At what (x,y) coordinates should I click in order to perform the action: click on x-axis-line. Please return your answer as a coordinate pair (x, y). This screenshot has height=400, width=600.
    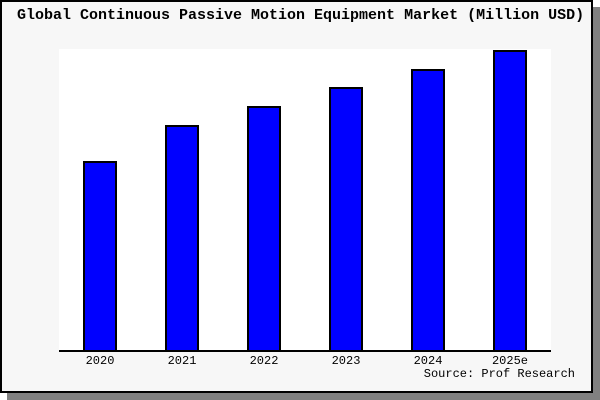
    Looking at the image, I should click on (305, 351).